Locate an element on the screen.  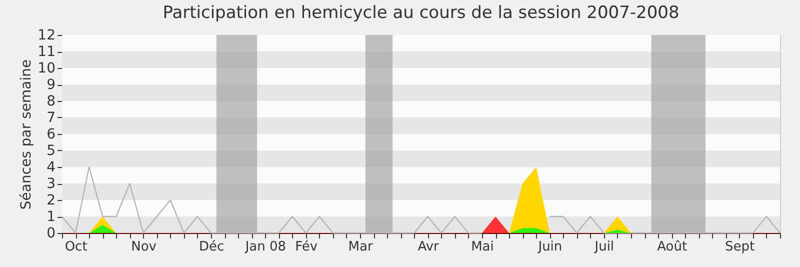
x-tick-label: Juin is located at coordinates (549, 247).